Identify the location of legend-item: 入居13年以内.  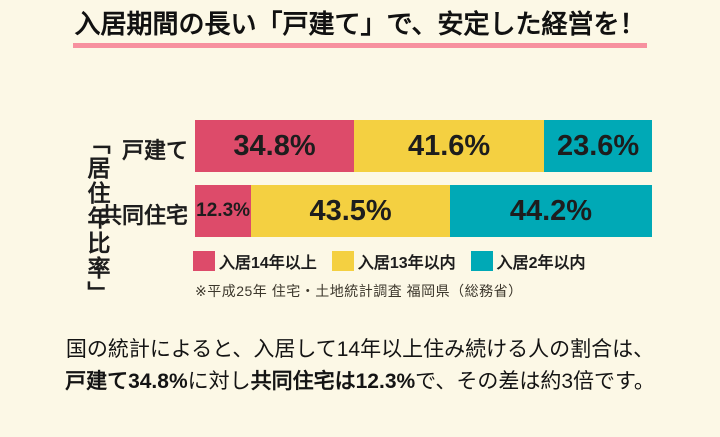
(393, 261).